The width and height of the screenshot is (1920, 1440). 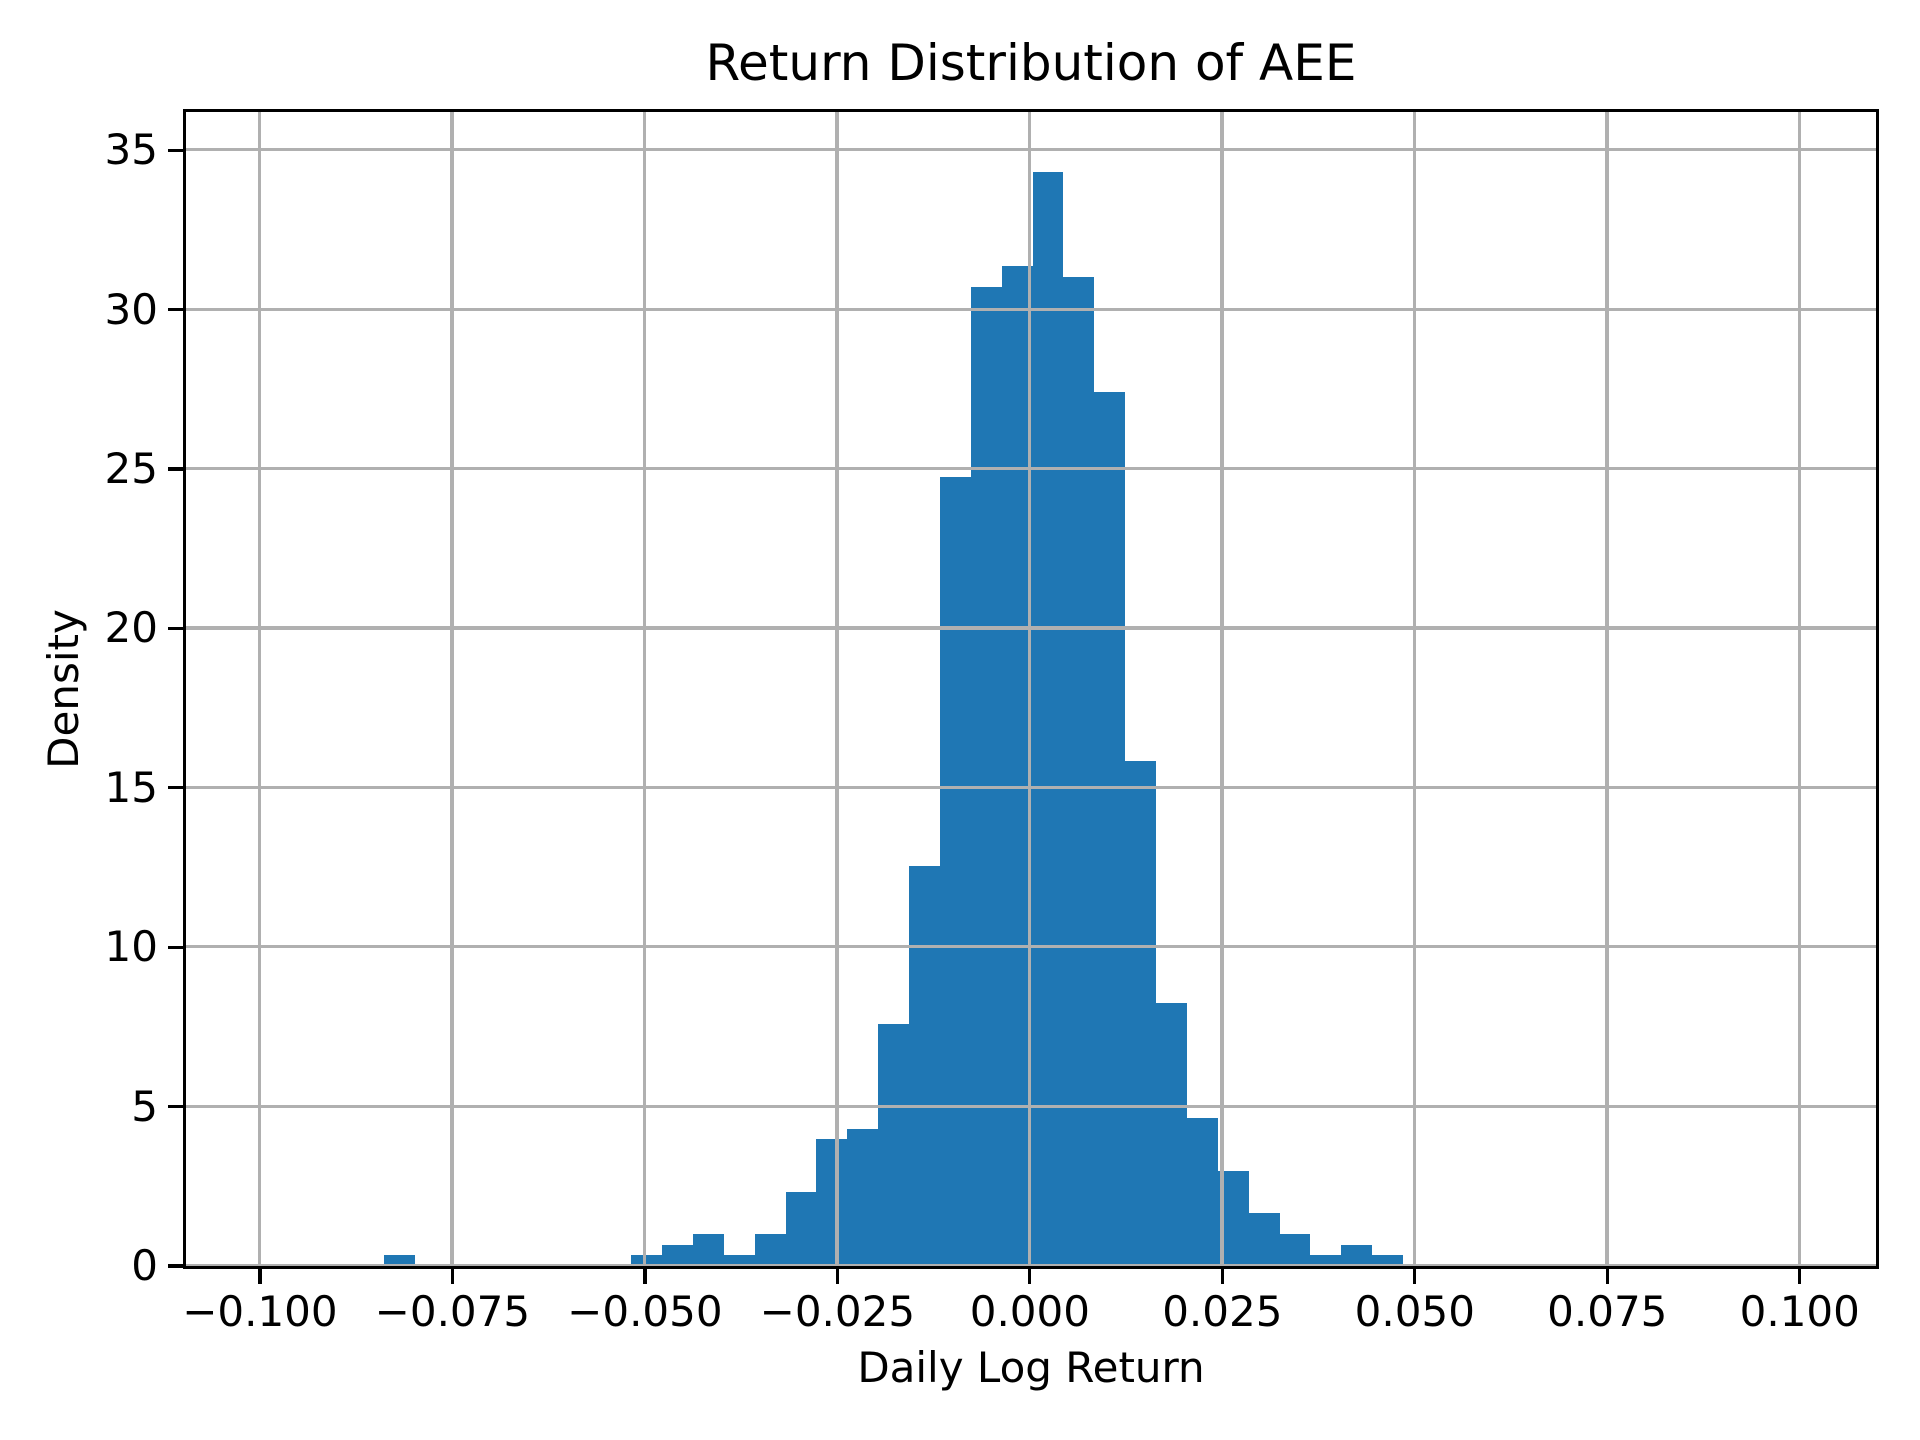 I want to click on y-tick-label: 25, so click(x=131, y=469).